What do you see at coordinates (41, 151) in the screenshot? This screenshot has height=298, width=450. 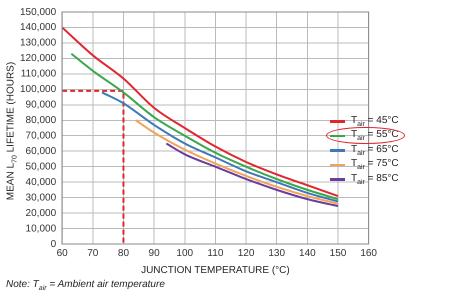 I see `y-tick-label: 60,000` at bounding box center [41, 151].